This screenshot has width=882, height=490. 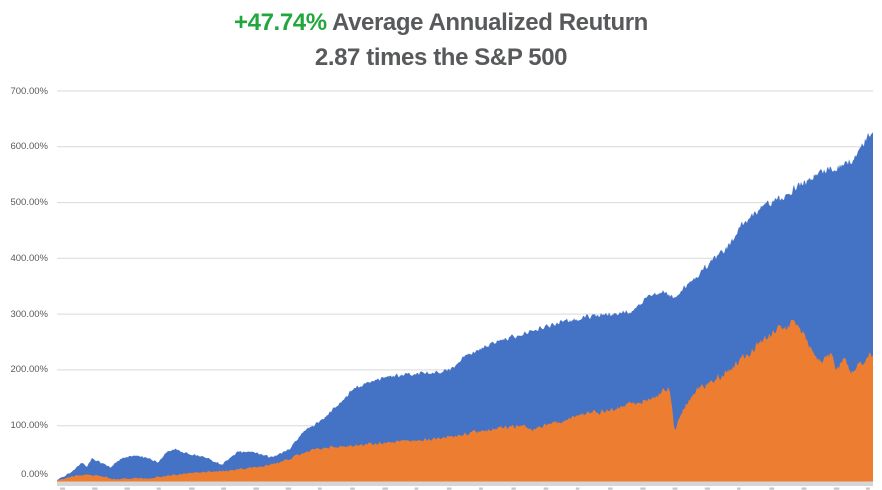 I want to click on y-axis-tick-label: 600.00%, so click(x=29, y=147).